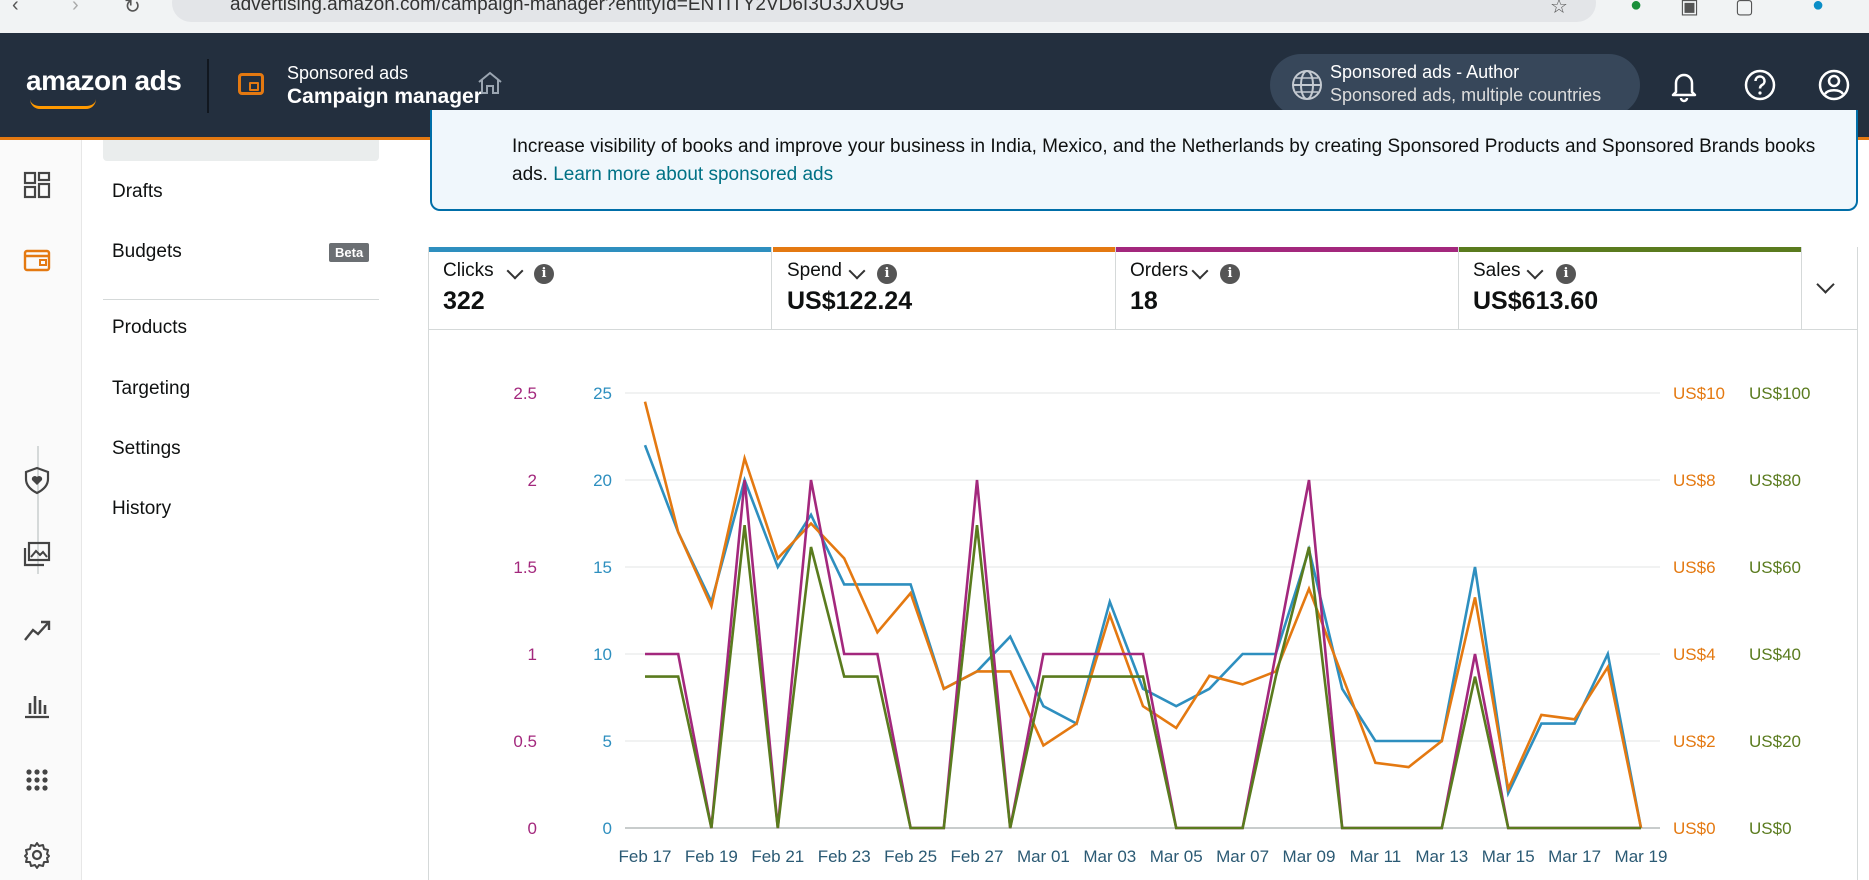 The image size is (1869, 880). Describe the element at coordinates (1779, 393) in the screenshot. I see `sales-axis-tick-label: US$100` at that location.